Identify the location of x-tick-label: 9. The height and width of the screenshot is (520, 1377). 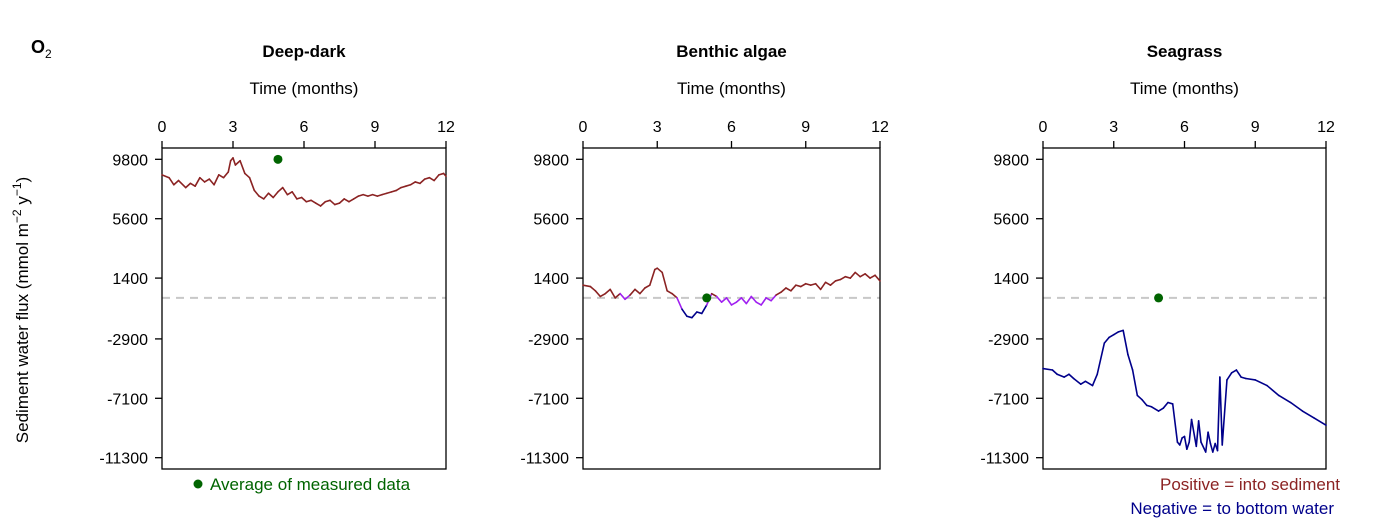
(1255, 127).